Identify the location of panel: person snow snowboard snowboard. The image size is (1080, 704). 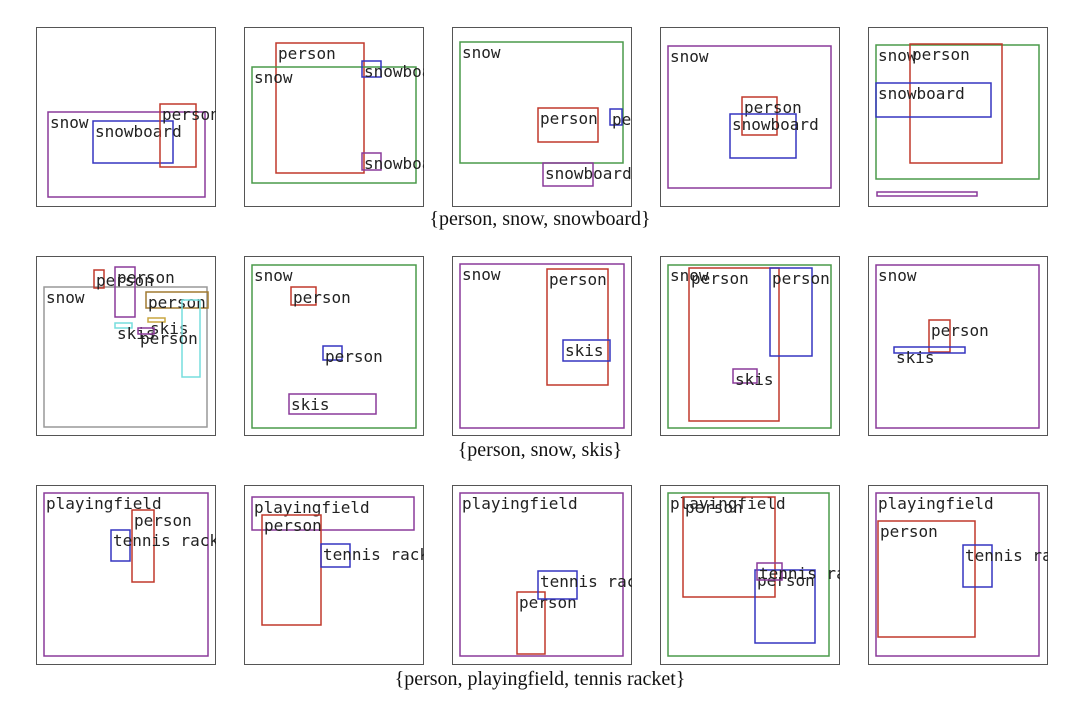
(348, 117).